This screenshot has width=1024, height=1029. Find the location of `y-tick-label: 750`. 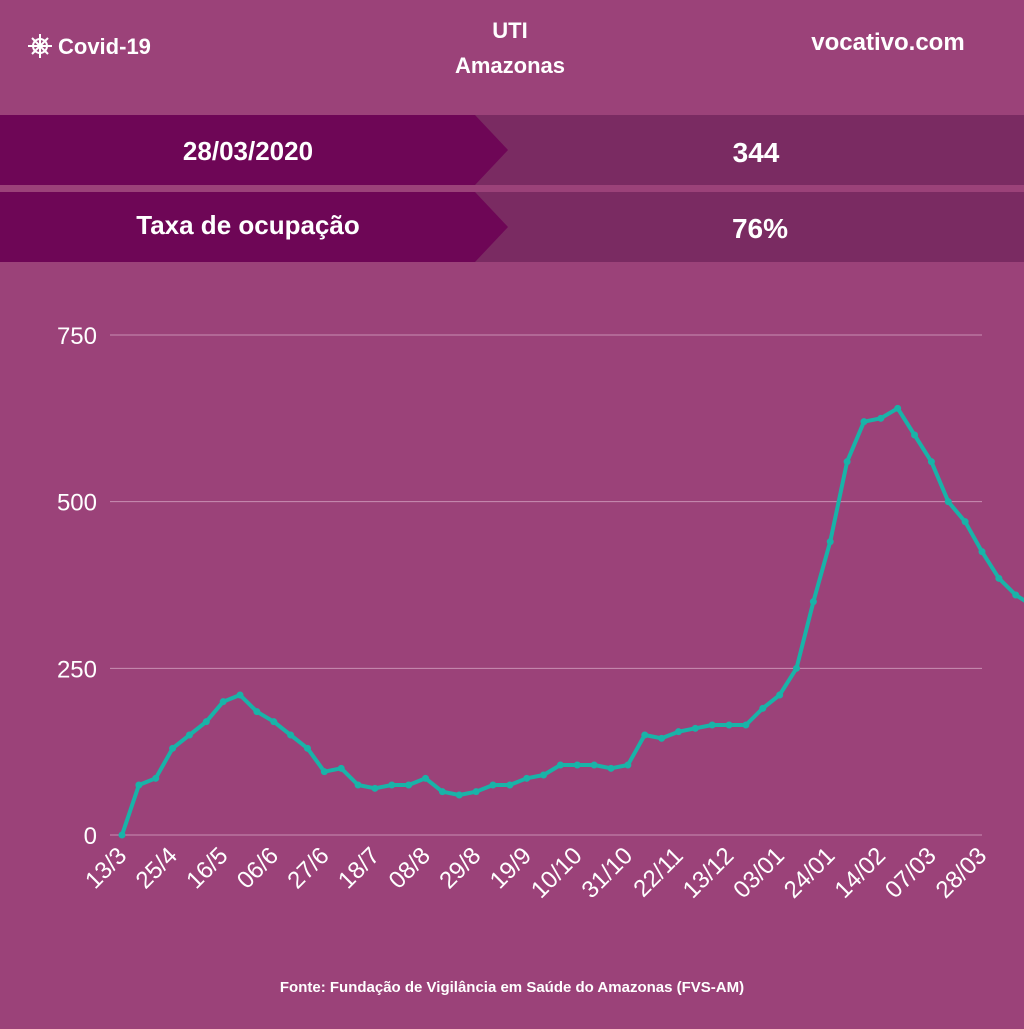

y-tick-label: 750 is located at coordinates (77, 336).